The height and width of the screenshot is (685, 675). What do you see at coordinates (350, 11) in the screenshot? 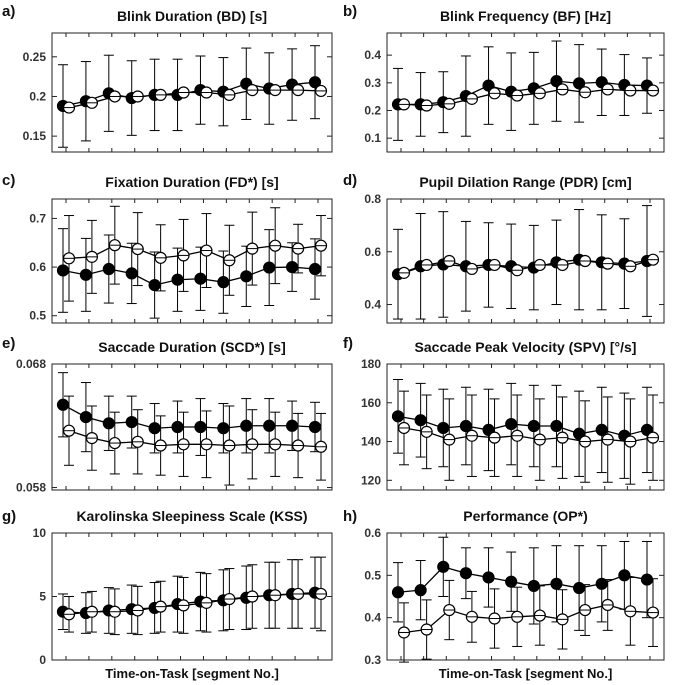
I see `panel-letter: b)` at bounding box center [350, 11].